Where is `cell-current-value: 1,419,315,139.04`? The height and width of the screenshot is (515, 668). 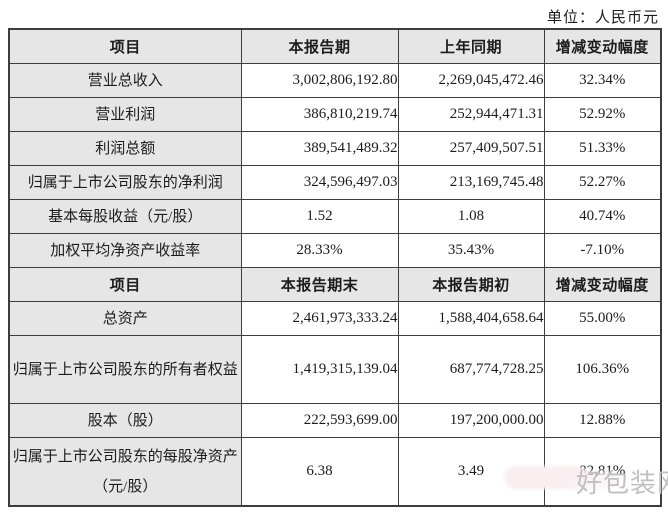 cell-current-value: 1,419,315,139.04 is located at coordinates (319, 369).